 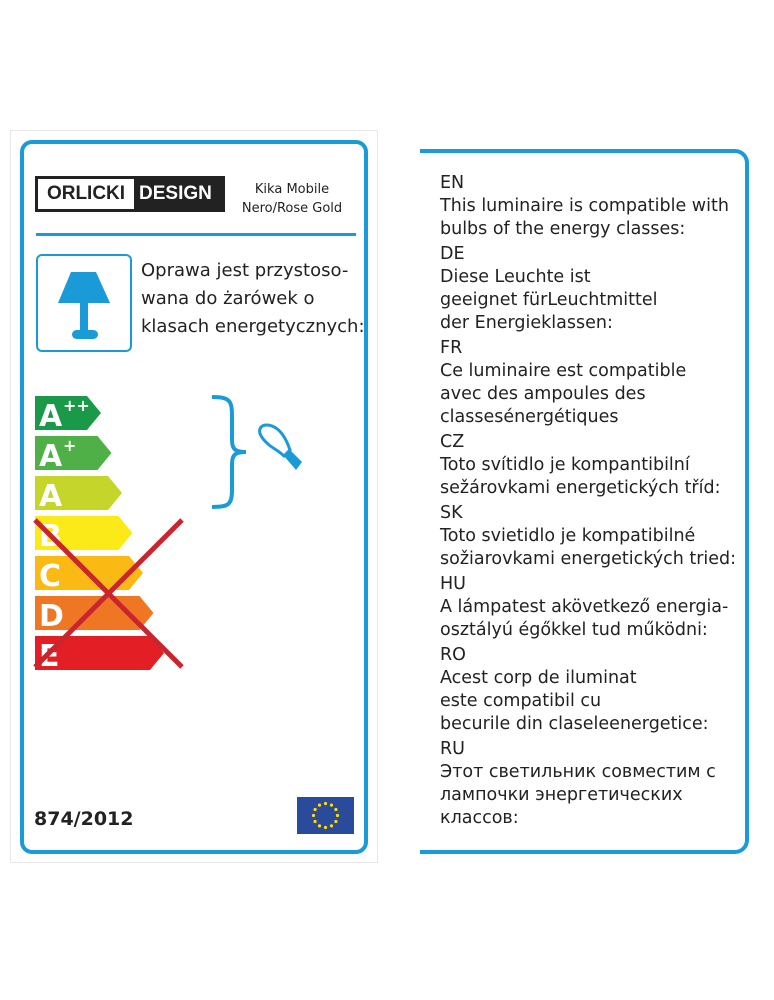 I want to click on energy-class-sup: ++, so click(x=76, y=405).